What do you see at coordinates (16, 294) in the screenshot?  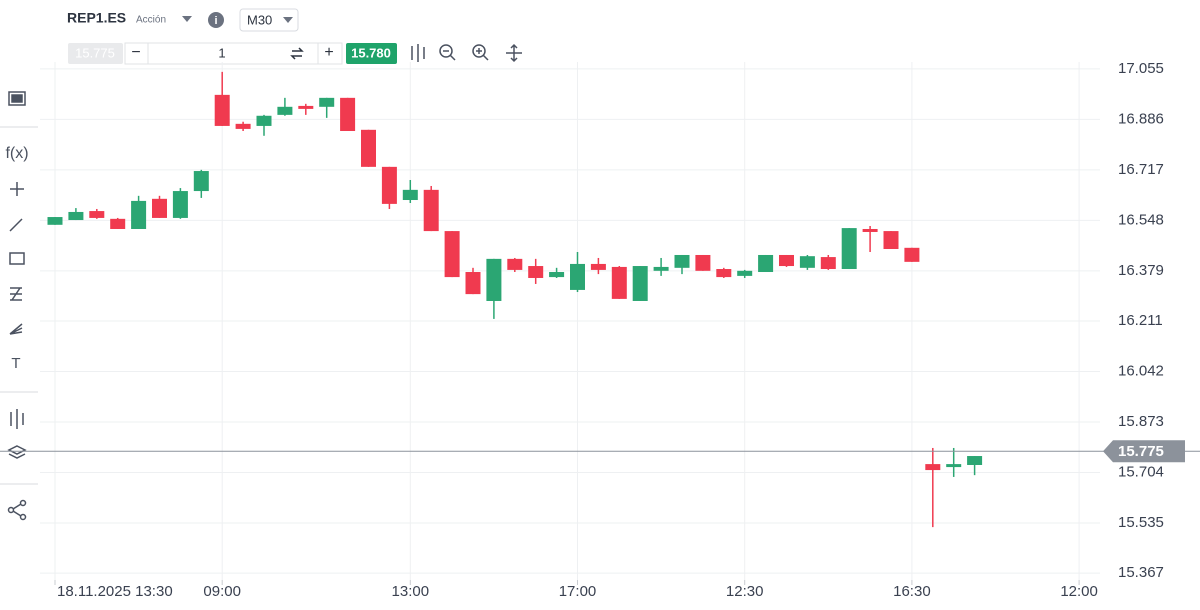 I see `fib-tool-icon` at bounding box center [16, 294].